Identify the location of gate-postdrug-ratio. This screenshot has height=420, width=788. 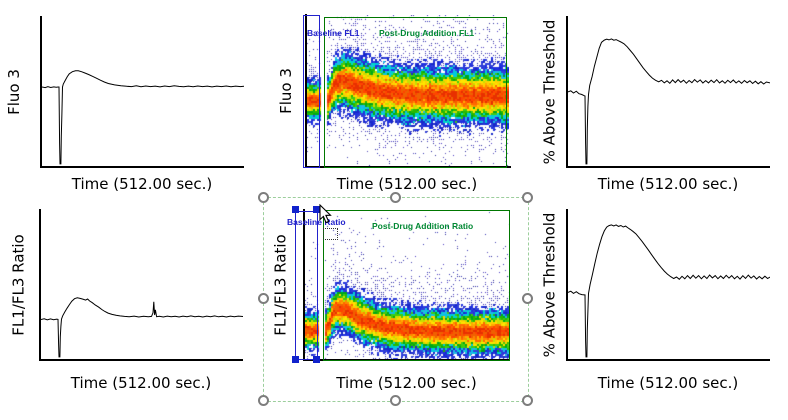
(416, 285).